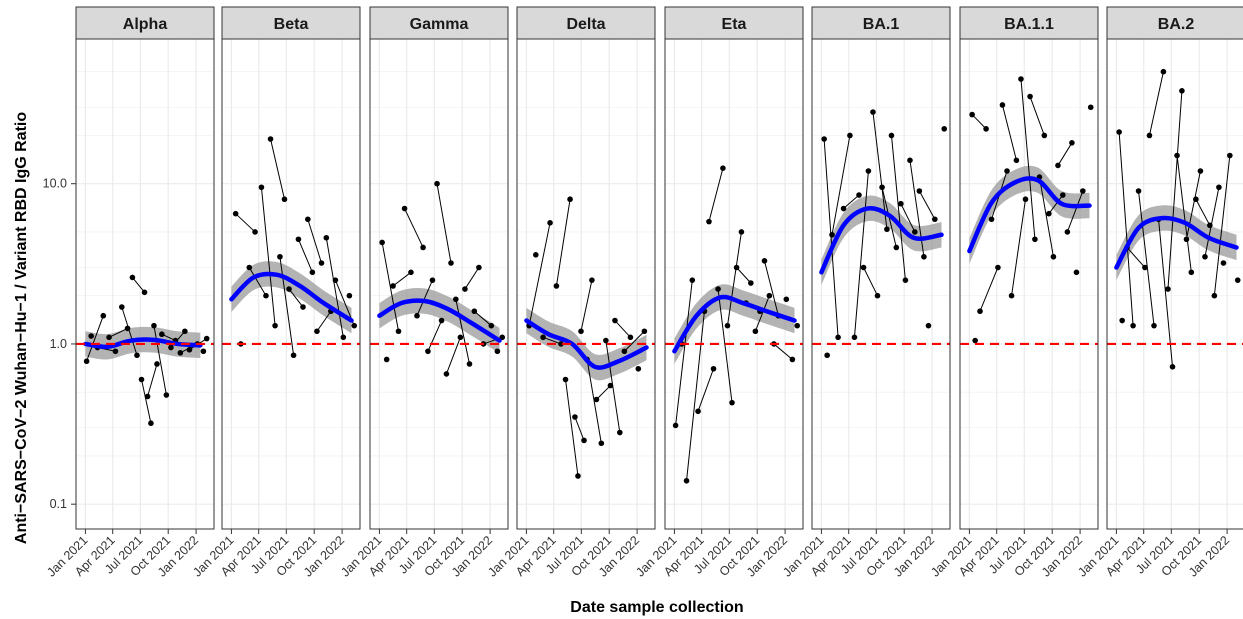 The width and height of the screenshot is (1243, 619). I want to click on y-tick-label: 1.0, so click(58, 344).